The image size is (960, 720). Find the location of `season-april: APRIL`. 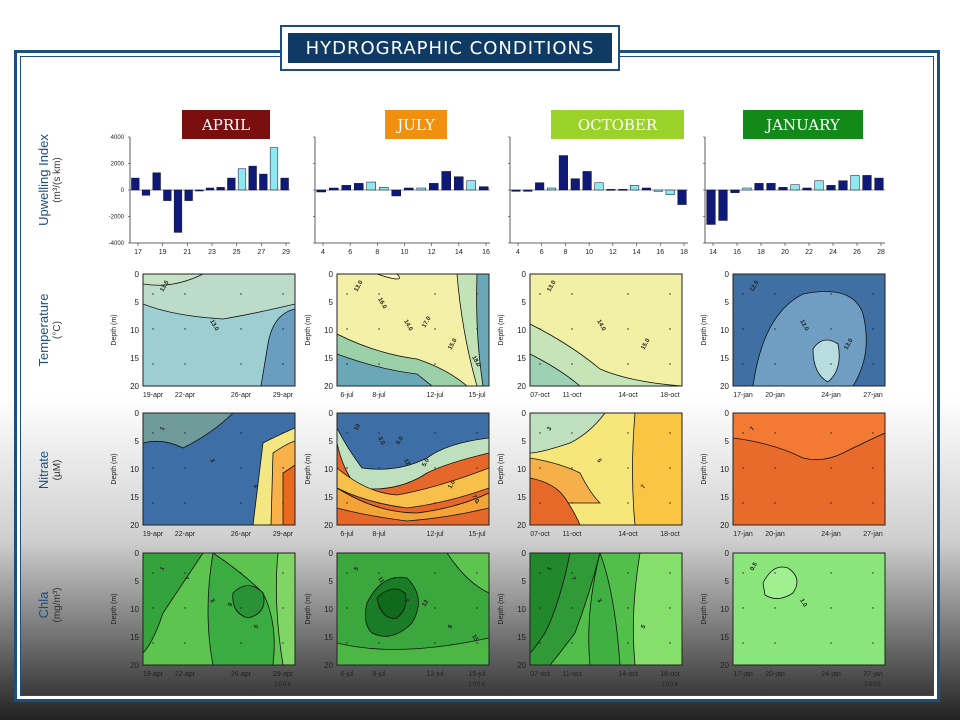

season-april: APRIL is located at coordinates (226, 124).